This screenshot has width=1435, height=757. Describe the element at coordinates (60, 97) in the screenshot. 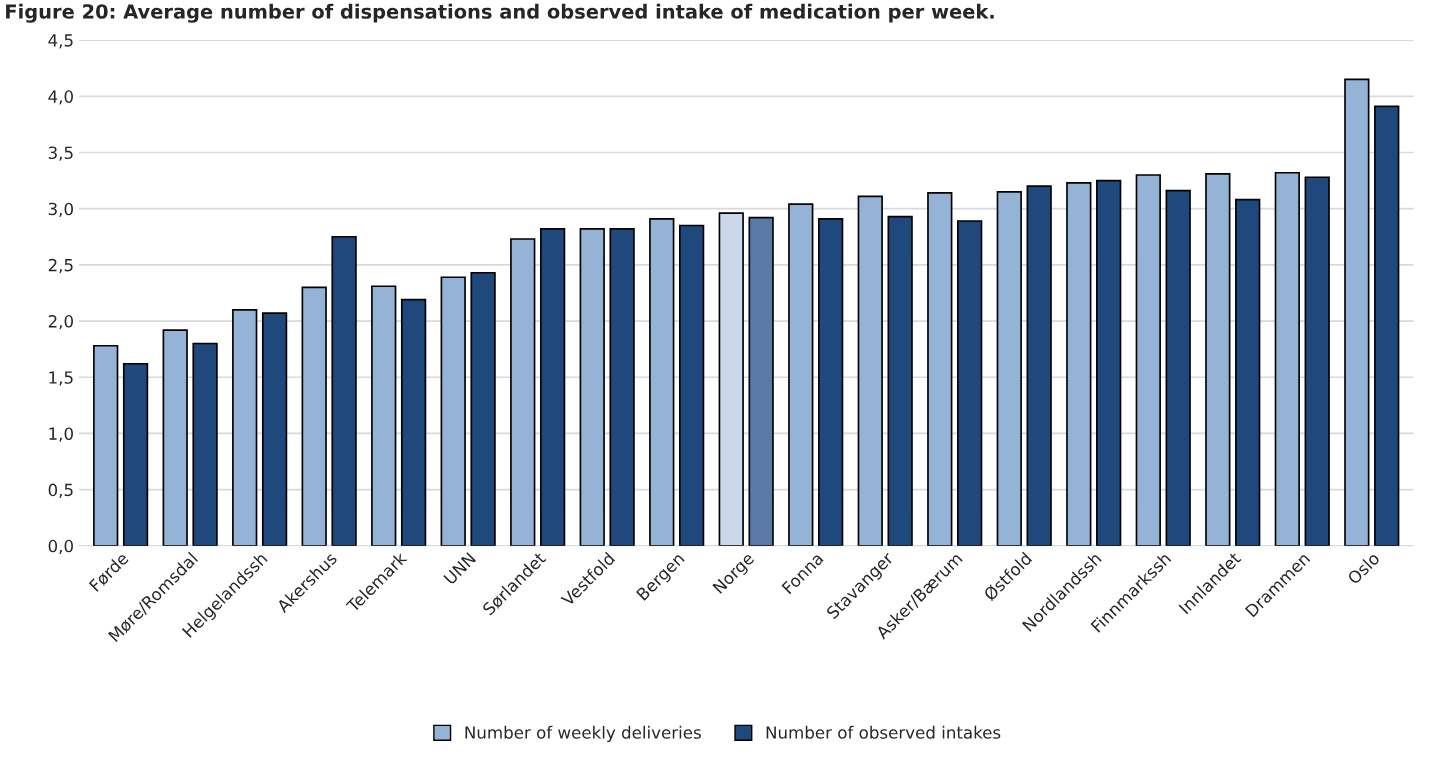

I see `y-tick-label: 4,0` at that location.